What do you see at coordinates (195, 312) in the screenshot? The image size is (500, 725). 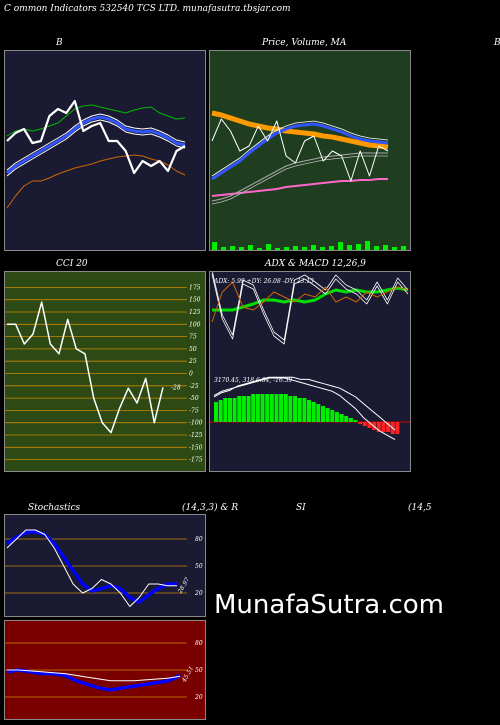 I see `cci-tick-label: 125` at bounding box center [195, 312].